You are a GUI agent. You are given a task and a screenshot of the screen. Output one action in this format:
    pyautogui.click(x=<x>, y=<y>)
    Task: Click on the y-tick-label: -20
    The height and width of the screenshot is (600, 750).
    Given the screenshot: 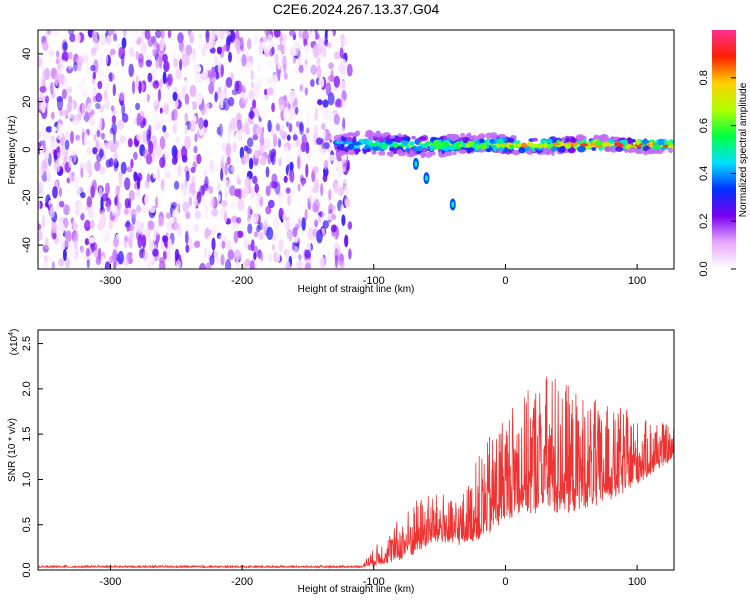 What is the action you would take?
    pyautogui.click(x=27, y=197)
    